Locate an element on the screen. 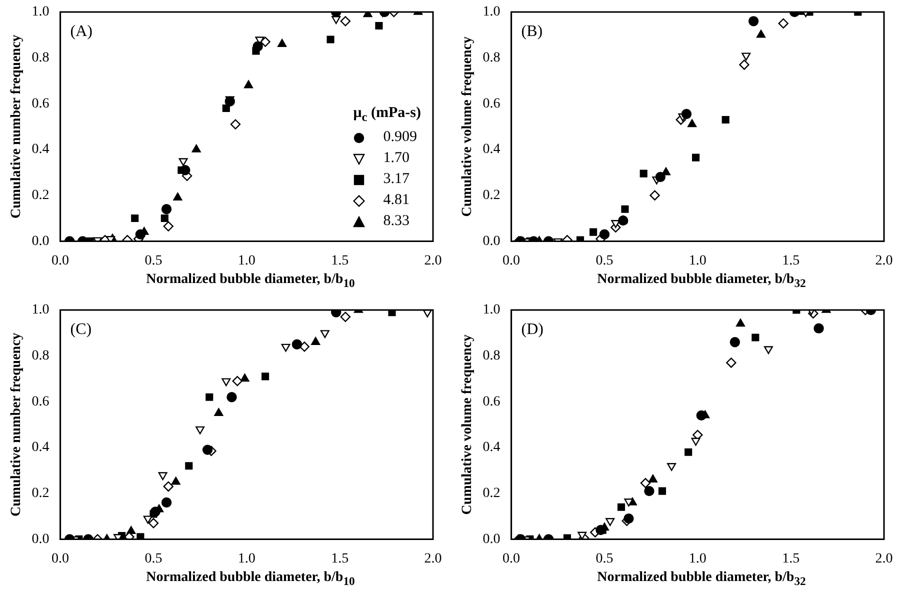 The image size is (902, 597). annotation: (B) is located at coordinates (532, 31).